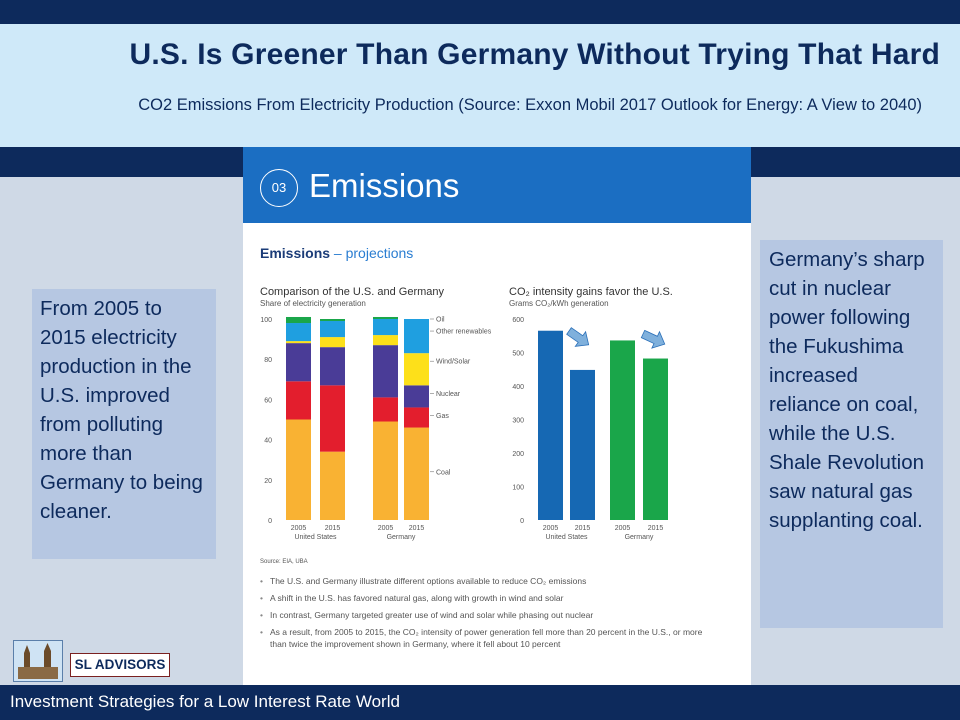 The height and width of the screenshot is (720, 960). I want to click on bottom-bar, so click(480, 702).